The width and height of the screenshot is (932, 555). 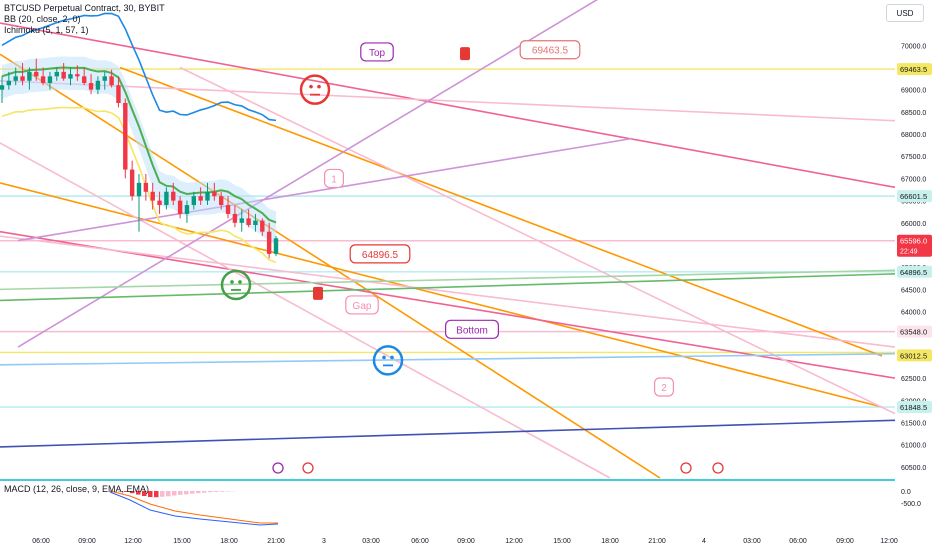 I want to click on price-badge-label: 66601.5, so click(x=913, y=196).